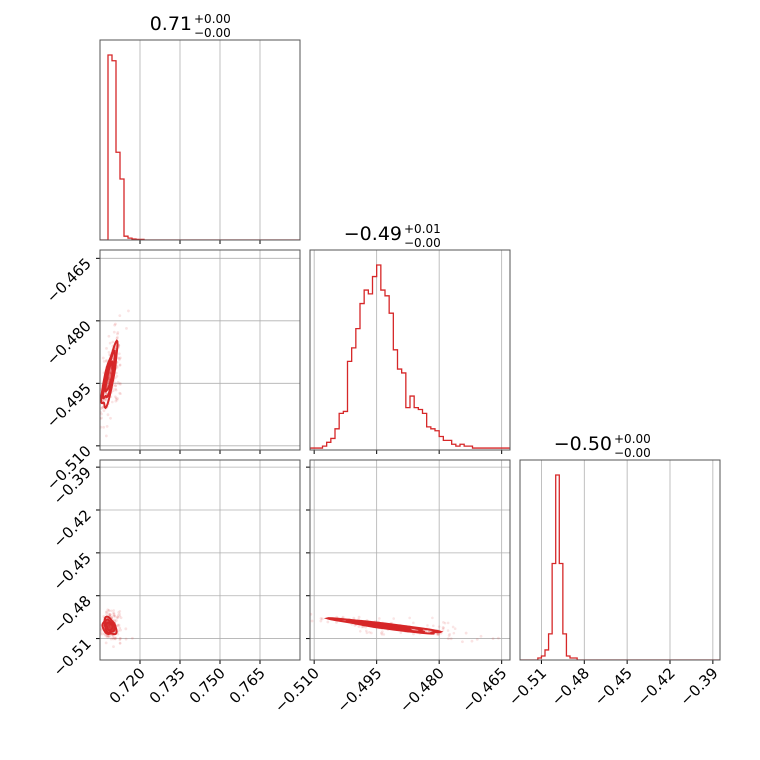 The image size is (760, 760). Describe the element at coordinates (69, 405) in the screenshot. I see `y-tick-label: −0.495` at that location.